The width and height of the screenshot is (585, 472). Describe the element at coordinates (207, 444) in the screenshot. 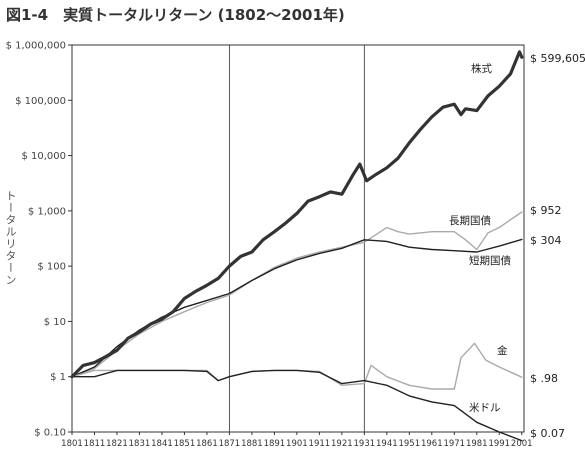

I see `x-tick-label: 1861` at that location.